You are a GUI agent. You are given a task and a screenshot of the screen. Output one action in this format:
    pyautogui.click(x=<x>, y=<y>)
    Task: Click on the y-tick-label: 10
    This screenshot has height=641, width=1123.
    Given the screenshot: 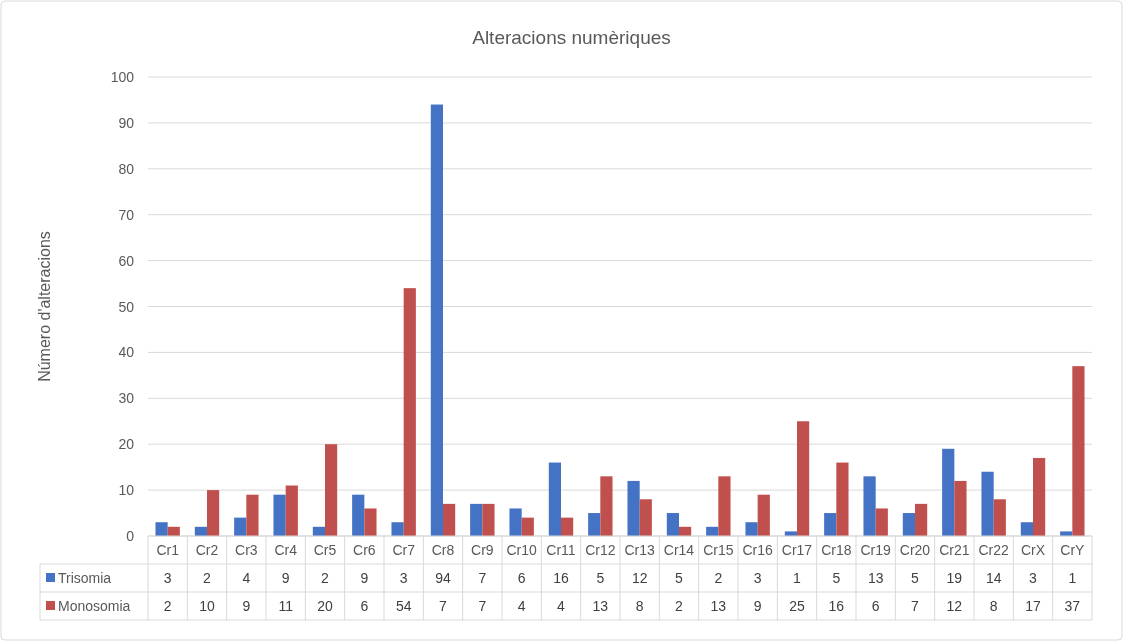 What is the action you would take?
    pyautogui.click(x=126, y=490)
    